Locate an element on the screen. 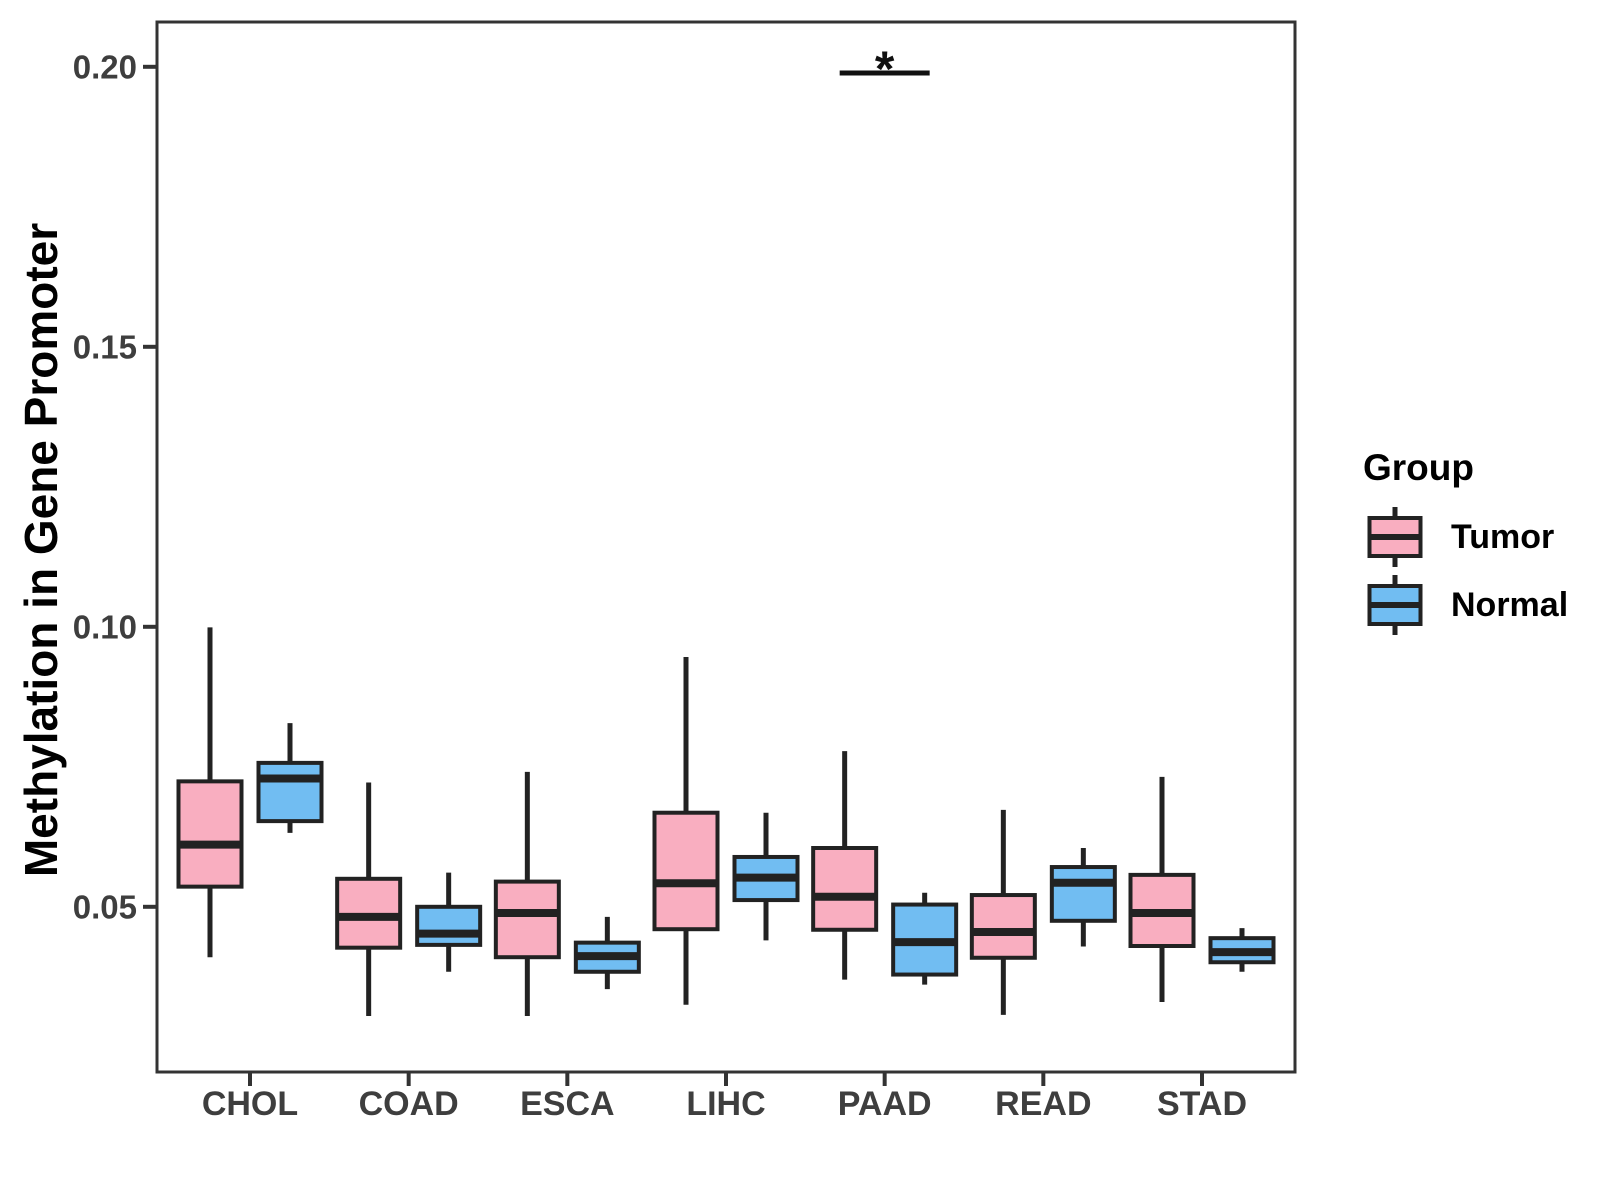 Image resolution: width=1600 pixels, height=1200 pixels. legend-entry-normal: Normal is located at coordinates (1454, 605).